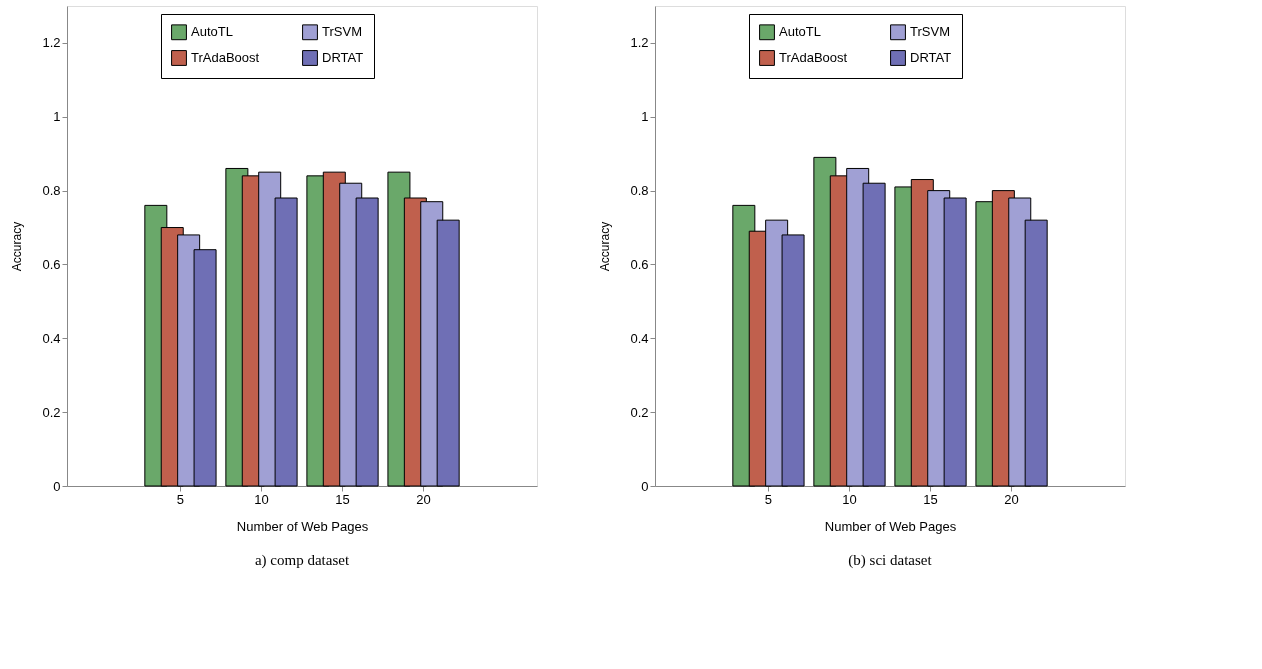 The width and height of the screenshot is (1262, 669). I want to click on text: (b) sci dataset, so click(890, 560).